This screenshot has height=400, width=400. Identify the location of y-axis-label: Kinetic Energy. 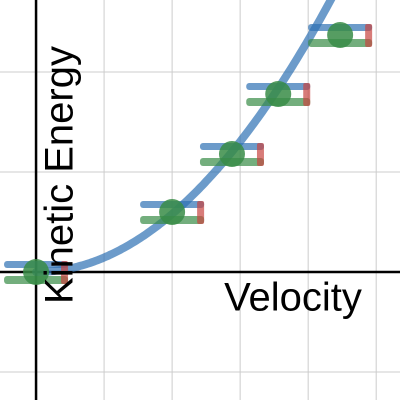
(60, 175).